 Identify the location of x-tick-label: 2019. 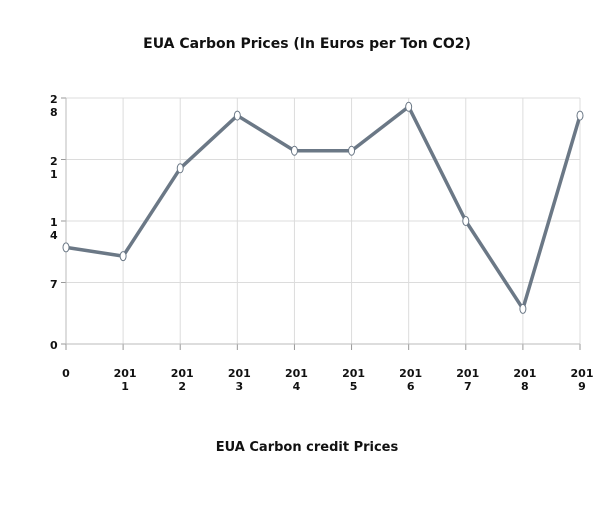
(582, 380).